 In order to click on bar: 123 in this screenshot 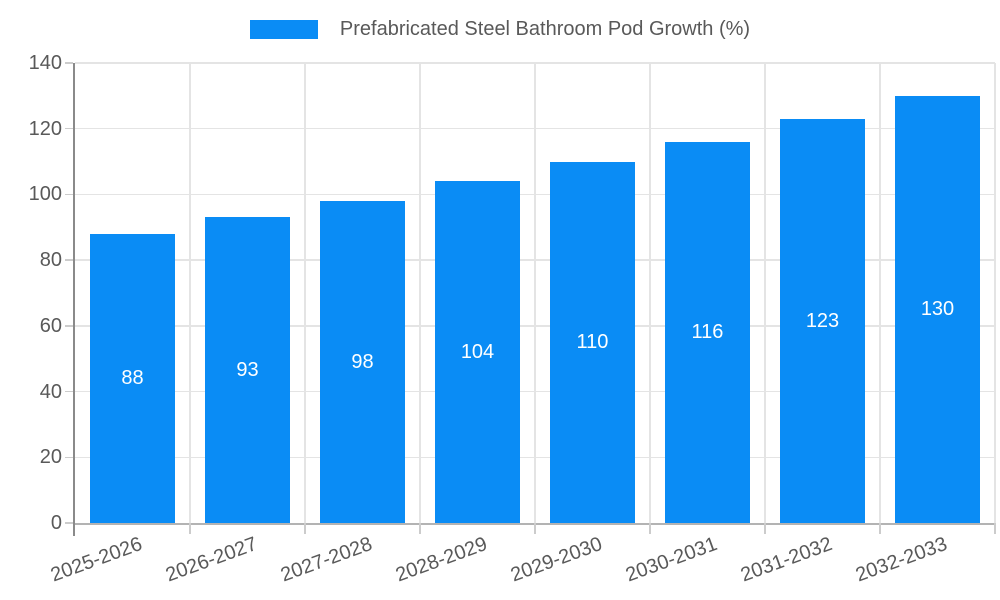, I will do `click(822, 320)`.